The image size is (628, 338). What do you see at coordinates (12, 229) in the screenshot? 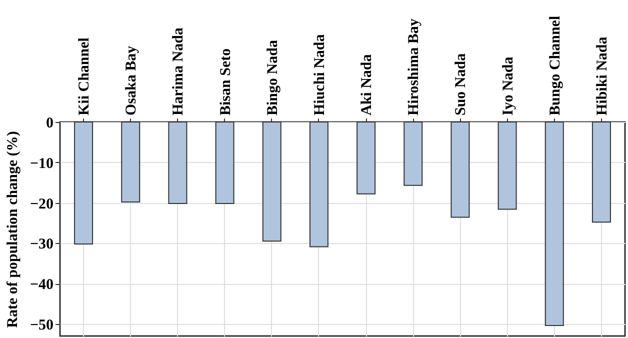
I see `y-axis-title: Rate of population change (%)` at bounding box center [12, 229].